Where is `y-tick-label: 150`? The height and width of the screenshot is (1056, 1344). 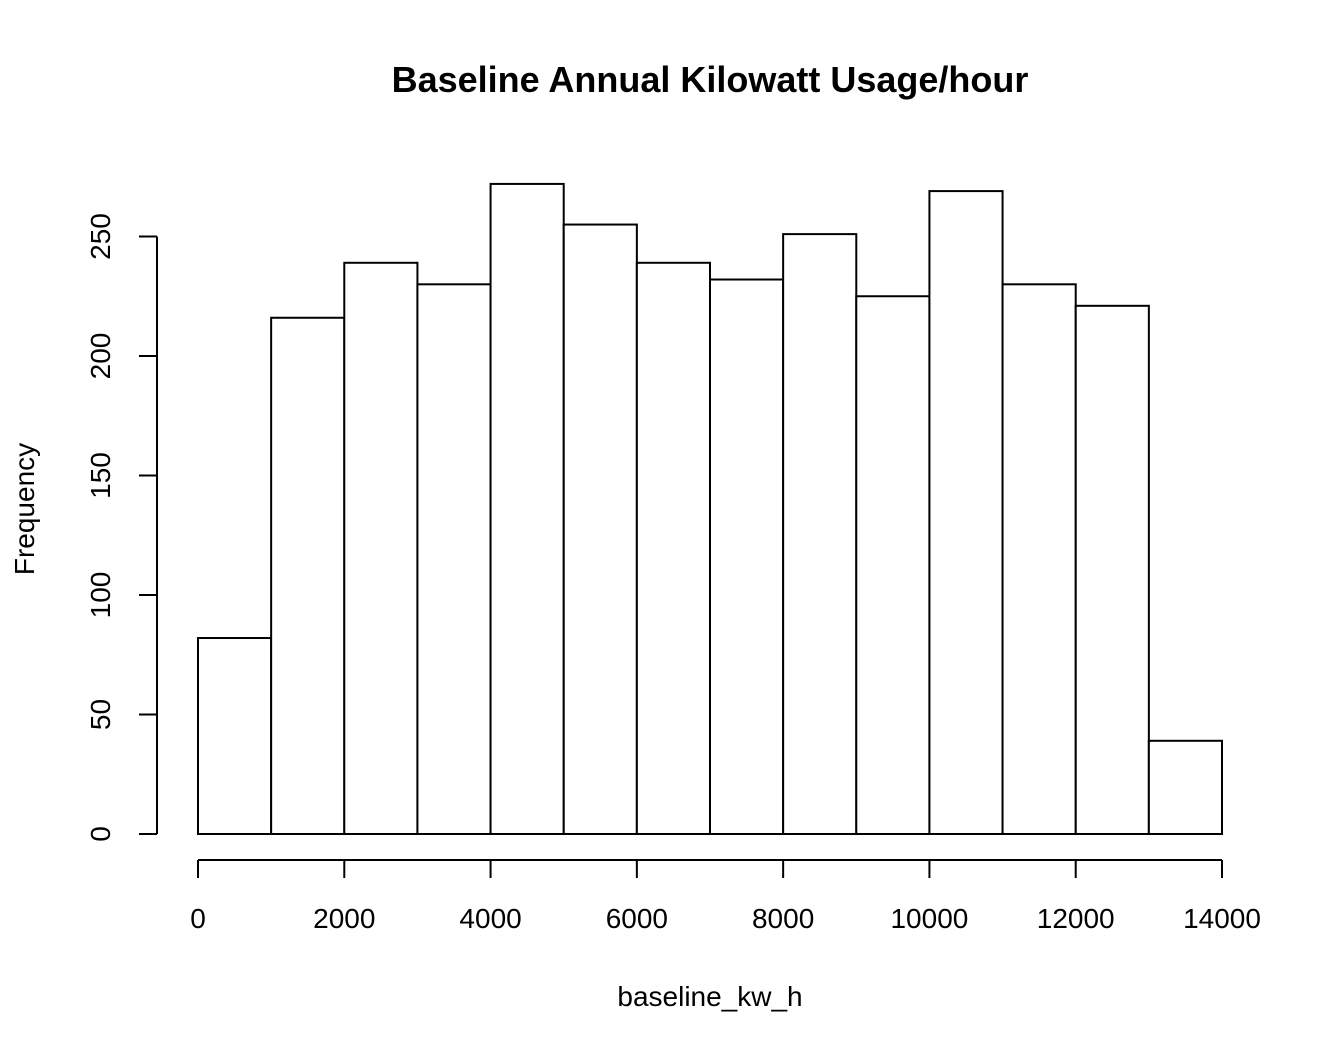
y-tick-label: 150 is located at coordinates (100, 475).